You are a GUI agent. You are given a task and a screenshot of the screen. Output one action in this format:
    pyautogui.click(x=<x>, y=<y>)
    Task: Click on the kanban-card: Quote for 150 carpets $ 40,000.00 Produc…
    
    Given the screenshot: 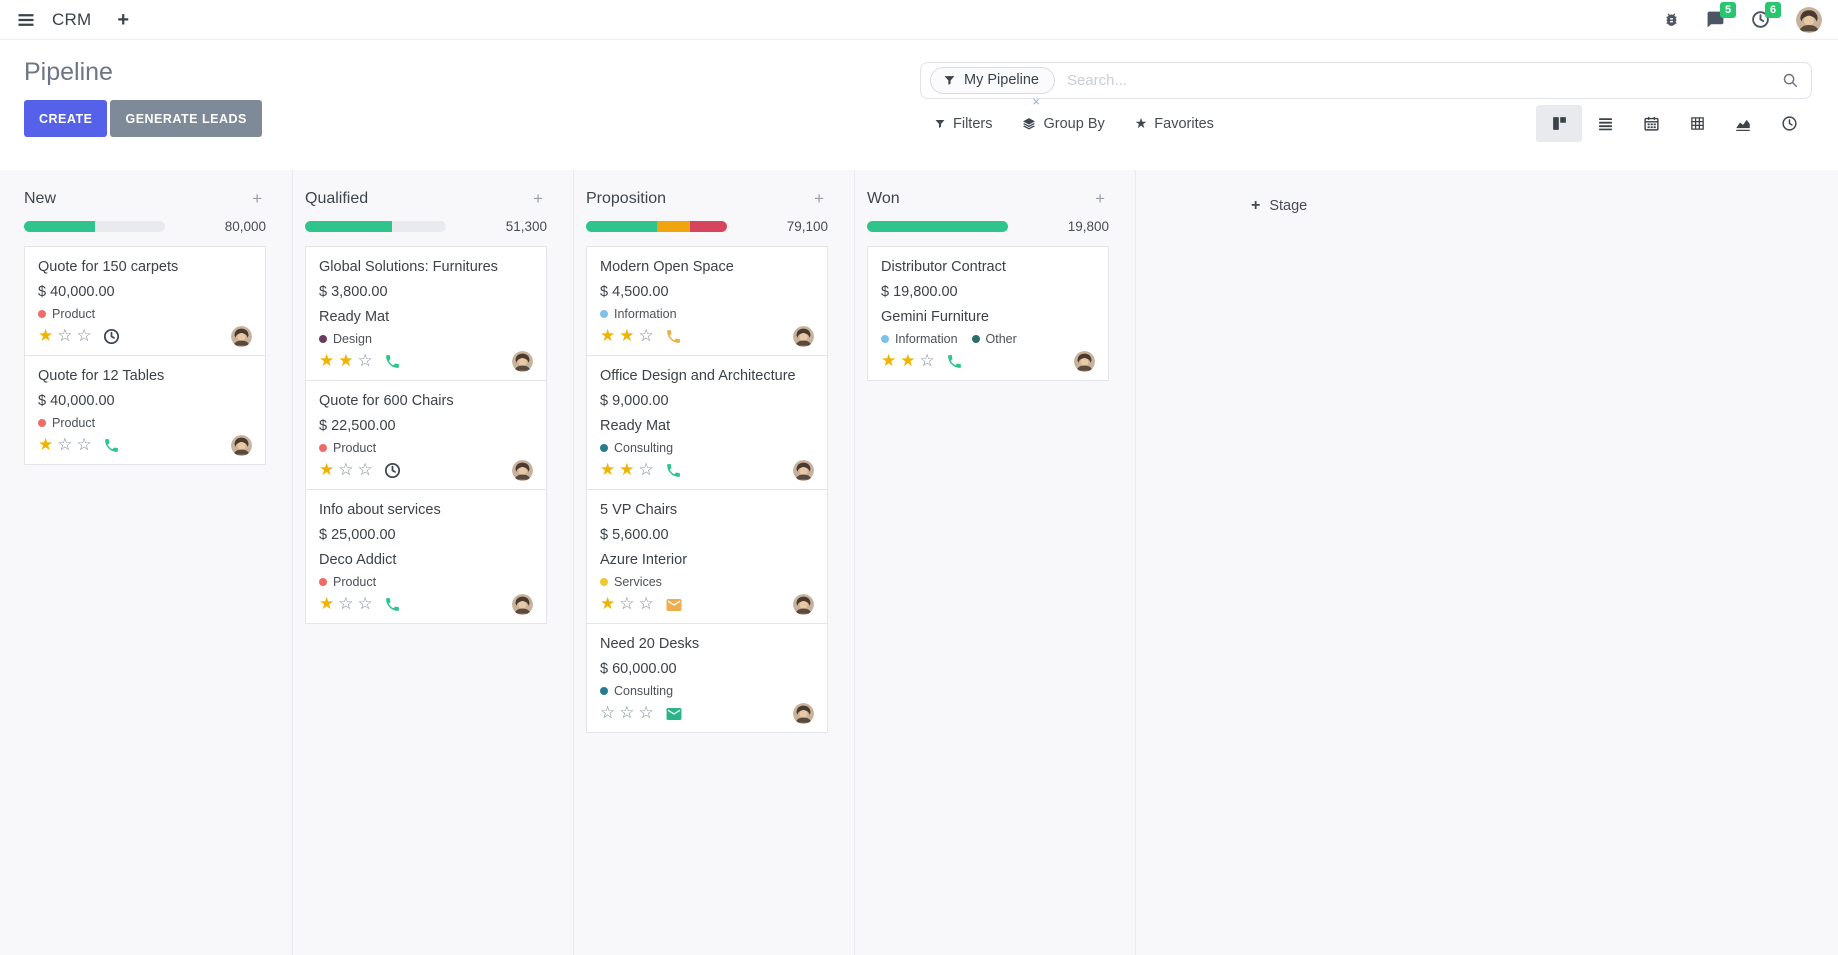 What is the action you would take?
    pyautogui.click(x=145, y=301)
    